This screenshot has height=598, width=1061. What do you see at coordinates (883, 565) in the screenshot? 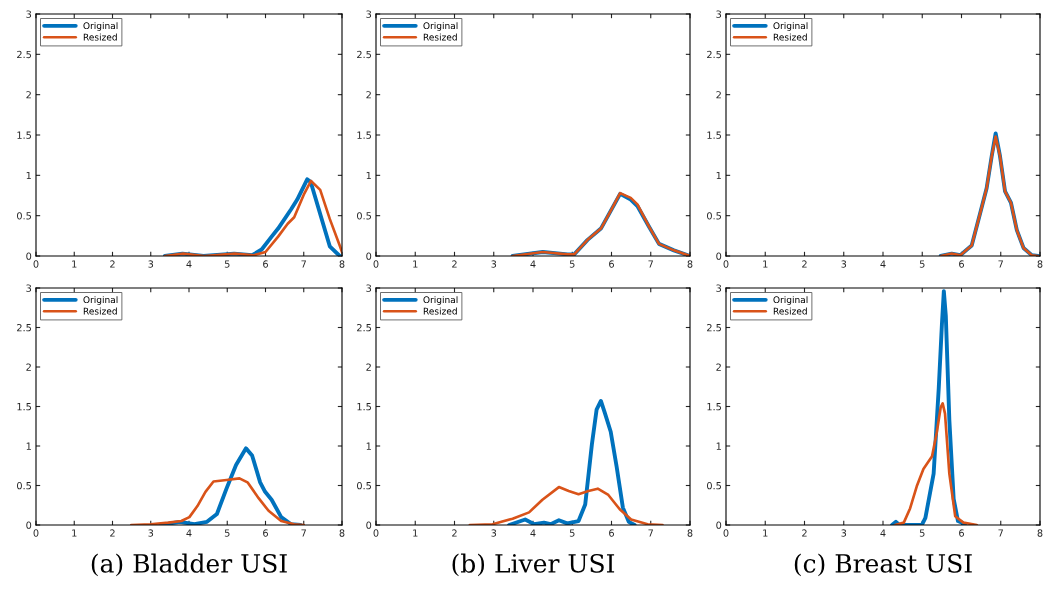
I see `text: (c) Breast USI` at bounding box center [883, 565].